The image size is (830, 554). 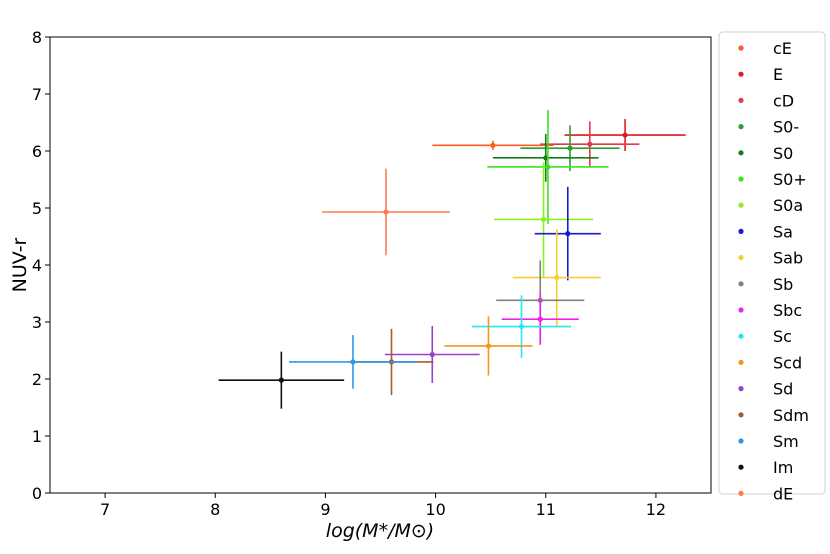 I want to click on y-axis-ticks: 0 1 2 3 4 5 6 7 8, so click(x=41, y=265).